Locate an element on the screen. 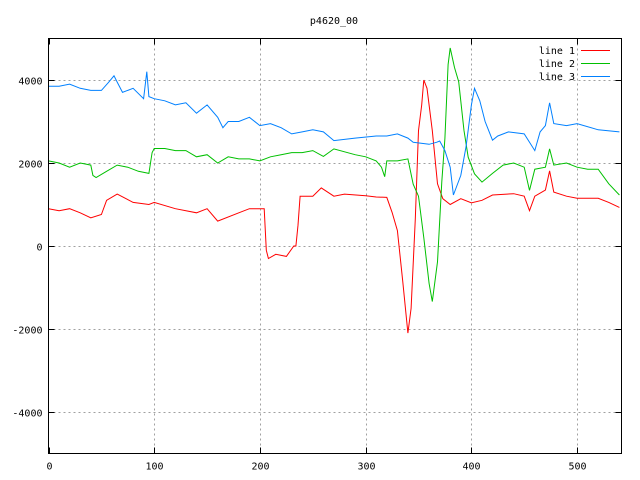 The image size is (640, 480). legend-label: line 1 is located at coordinates (557, 51).